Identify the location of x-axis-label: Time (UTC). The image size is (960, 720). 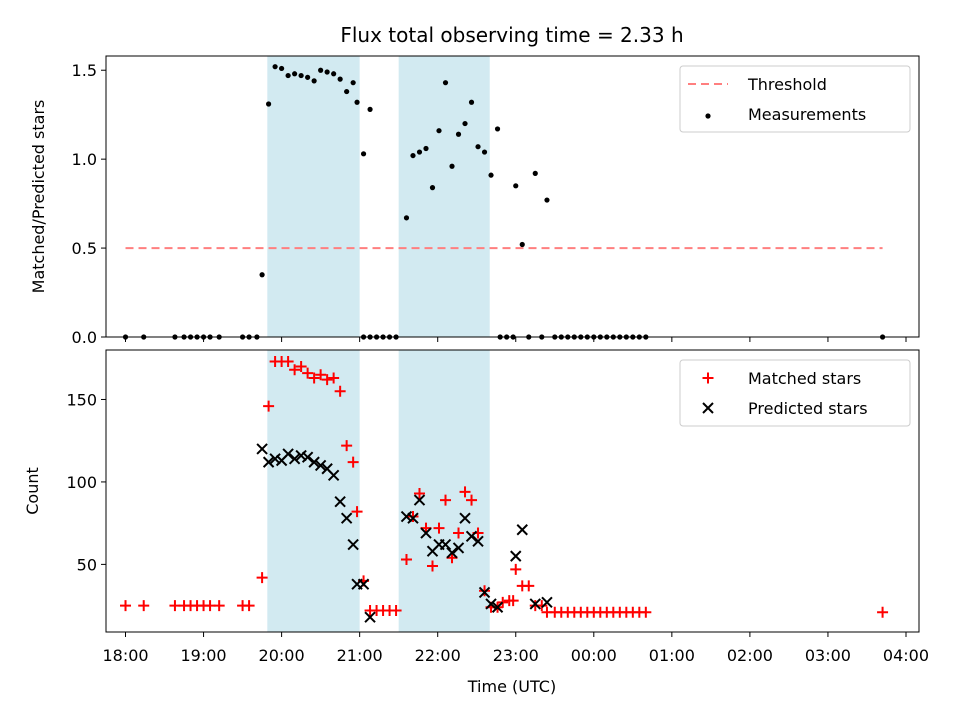
(511, 686).